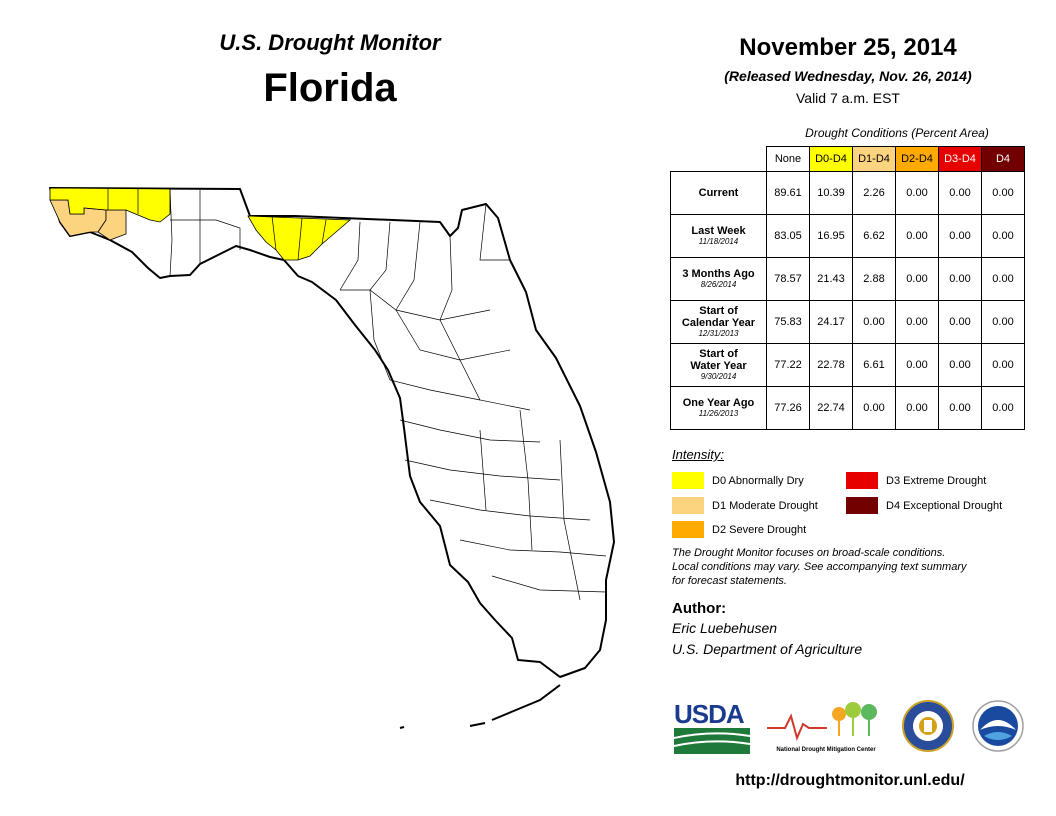 This screenshot has width=1056, height=816. I want to click on legend-label: D4 Exceptional Drought, so click(944, 505).